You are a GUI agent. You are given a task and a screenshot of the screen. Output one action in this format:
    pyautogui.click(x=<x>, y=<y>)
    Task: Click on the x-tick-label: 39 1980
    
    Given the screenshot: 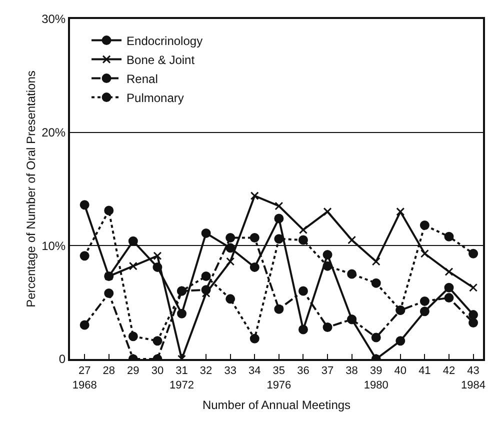 What is the action you would take?
    pyautogui.click(x=376, y=378)
    